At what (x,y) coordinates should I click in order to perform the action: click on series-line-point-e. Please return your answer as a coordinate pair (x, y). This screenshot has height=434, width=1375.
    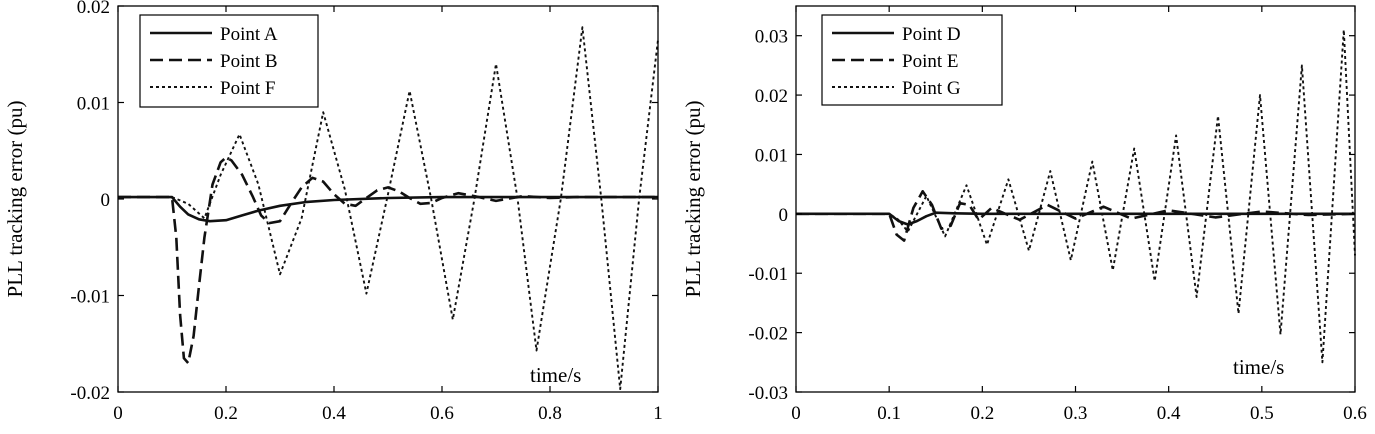
    Looking at the image, I should click on (1076, 216).